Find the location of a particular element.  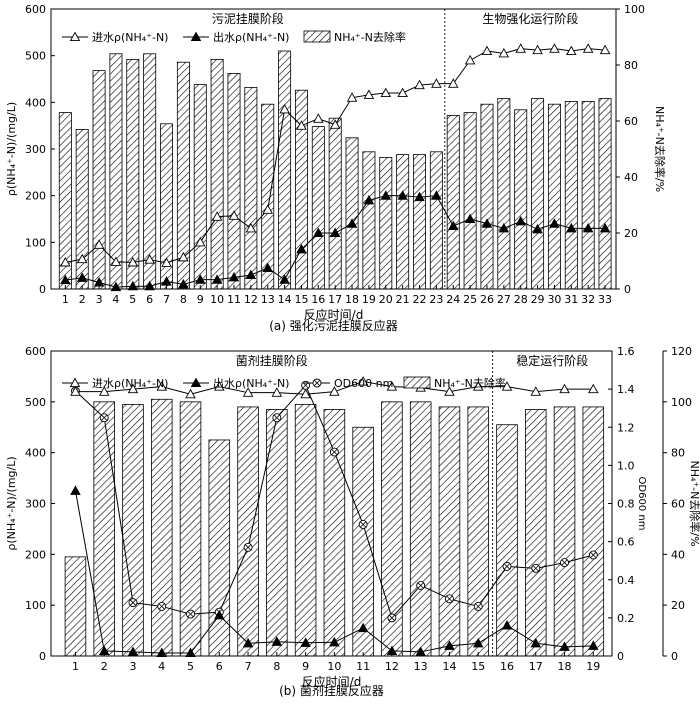

phase-label: 污泥挂膜阶段 is located at coordinates (248, 18).